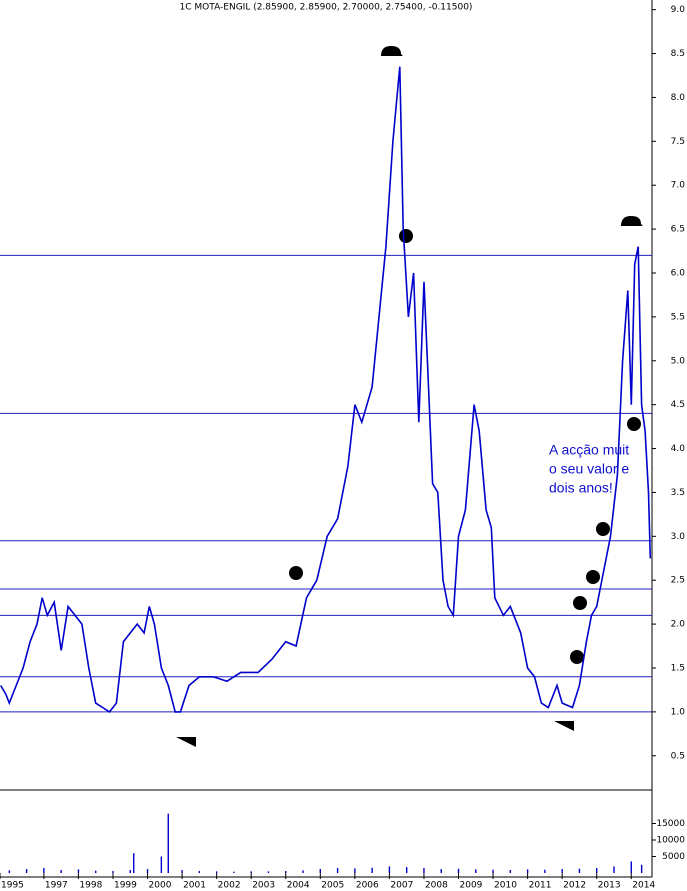  I want to click on x-tick-label: 1999, so click(125, 886).